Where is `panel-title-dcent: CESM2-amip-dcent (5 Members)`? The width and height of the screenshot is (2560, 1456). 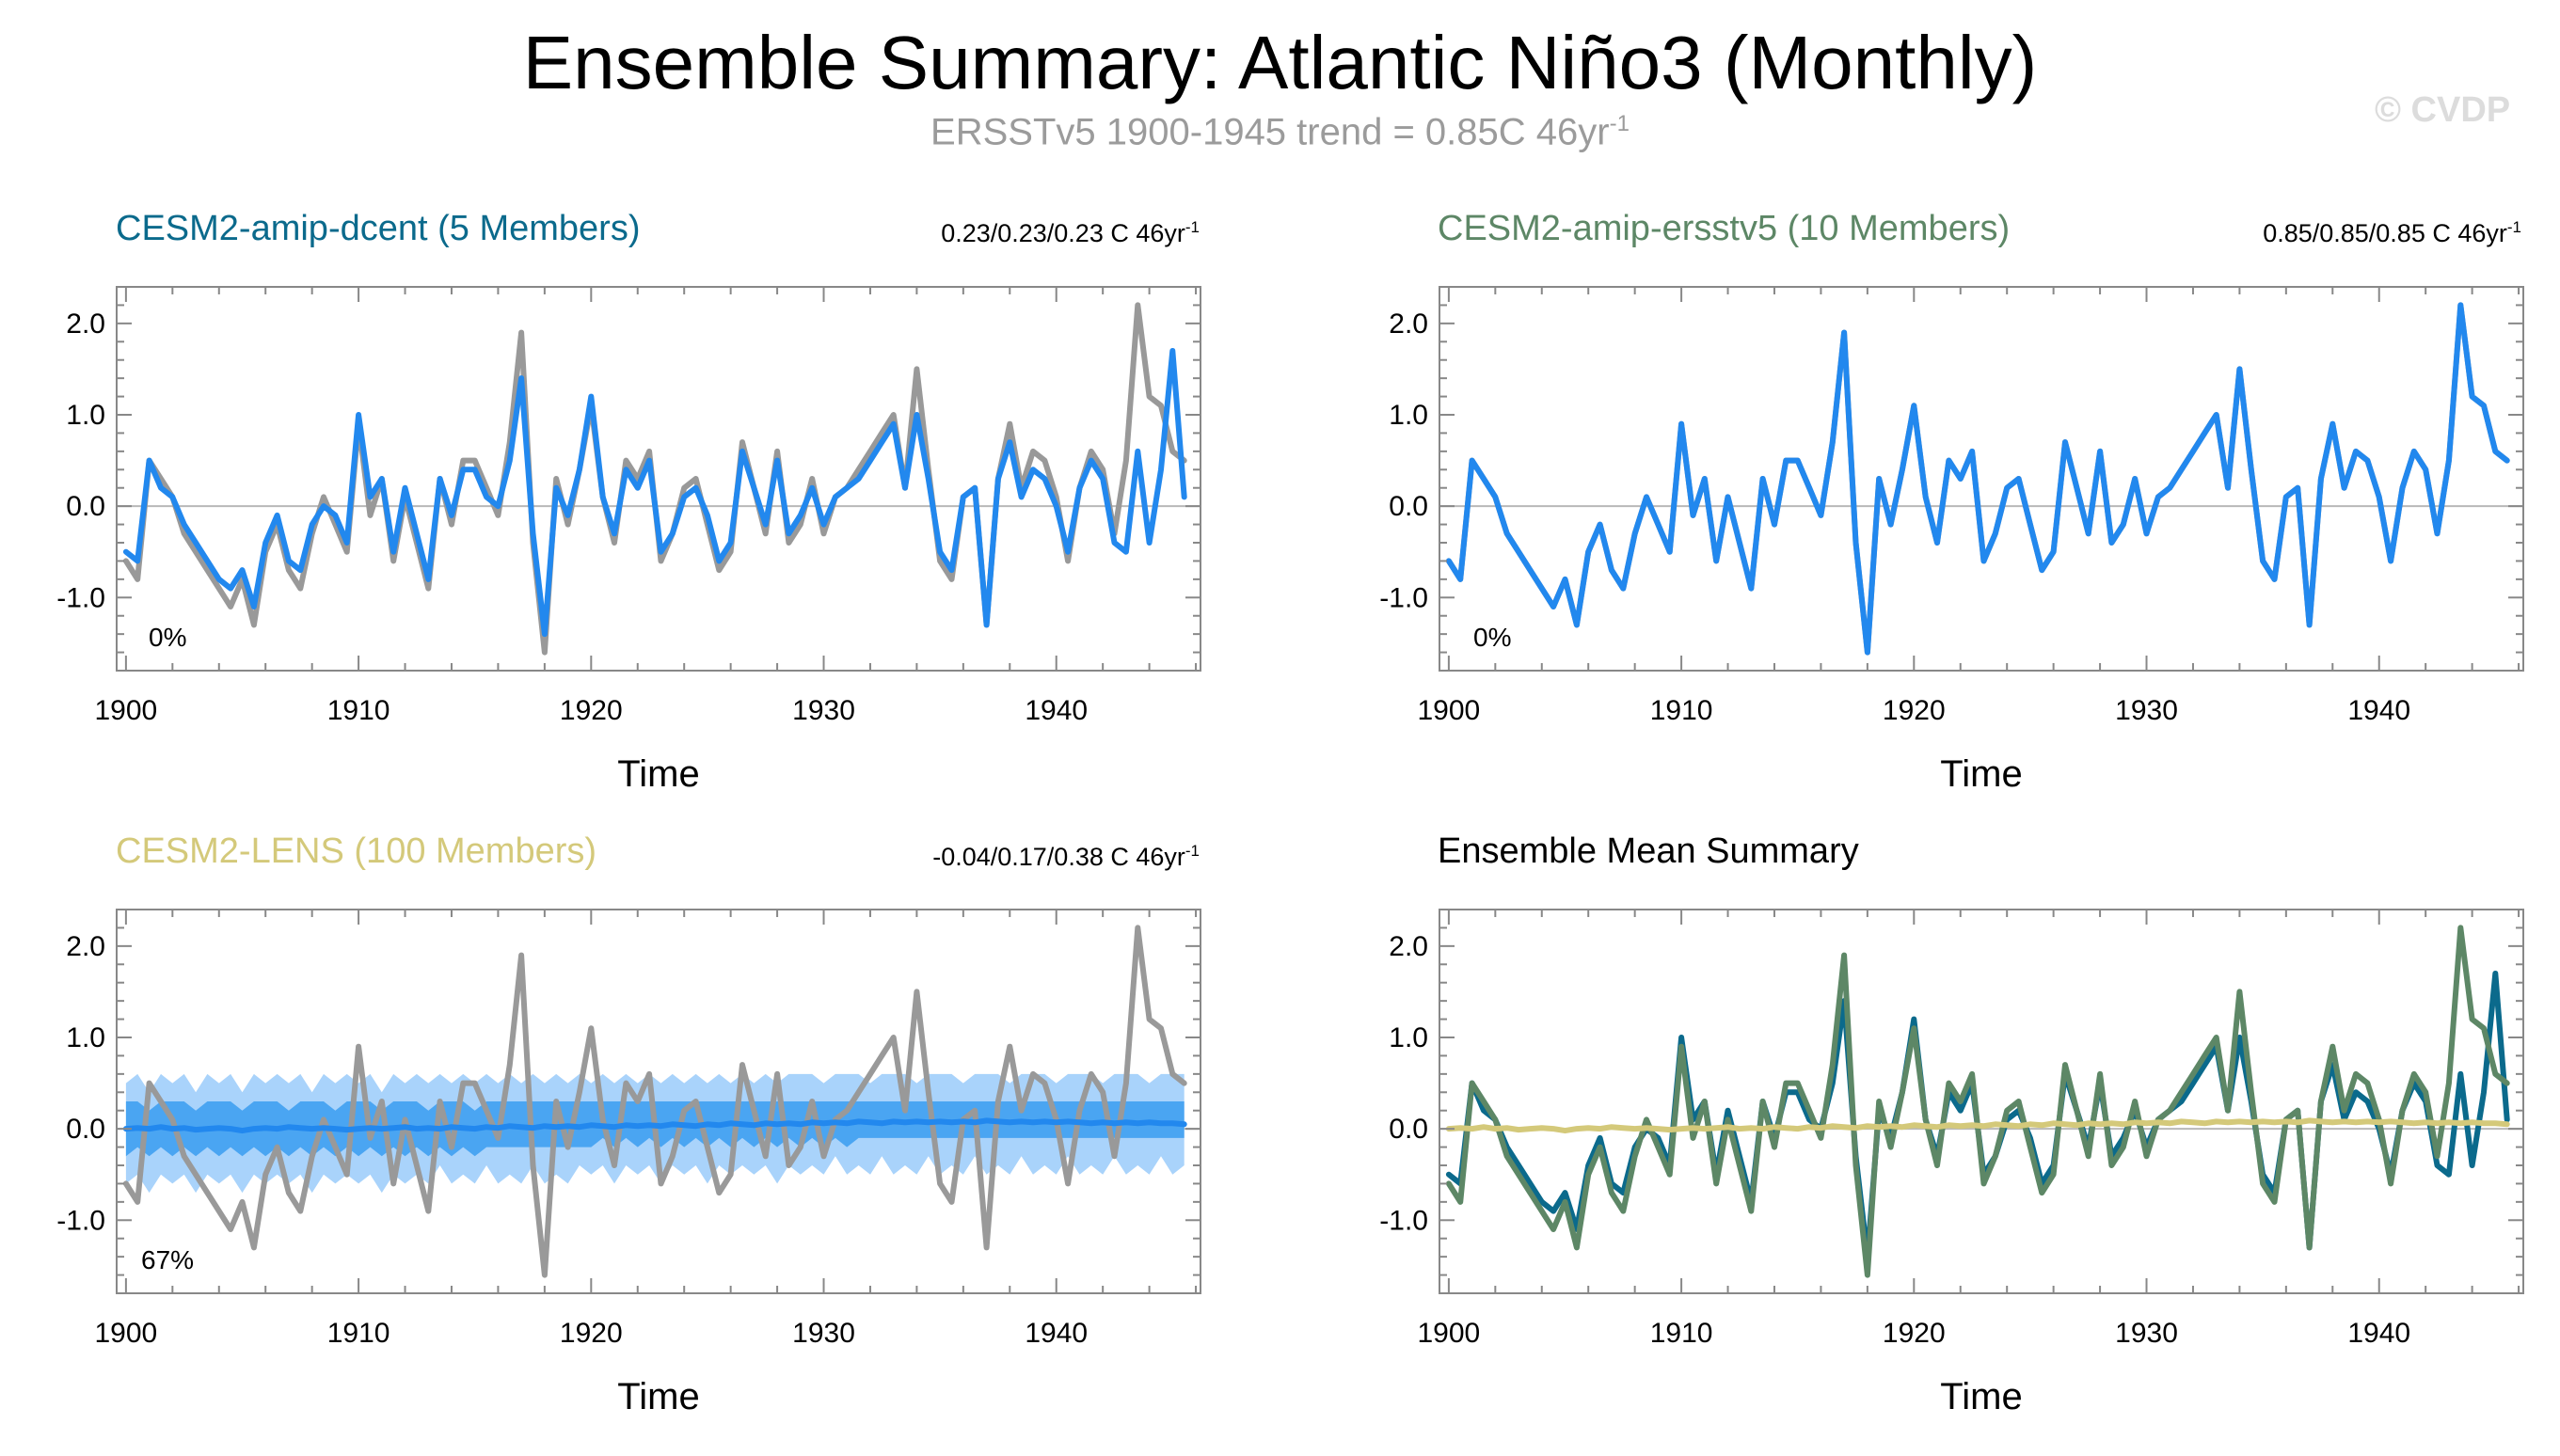 panel-title-dcent: CESM2-amip-dcent (5 Members) is located at coordinates (378, 228).